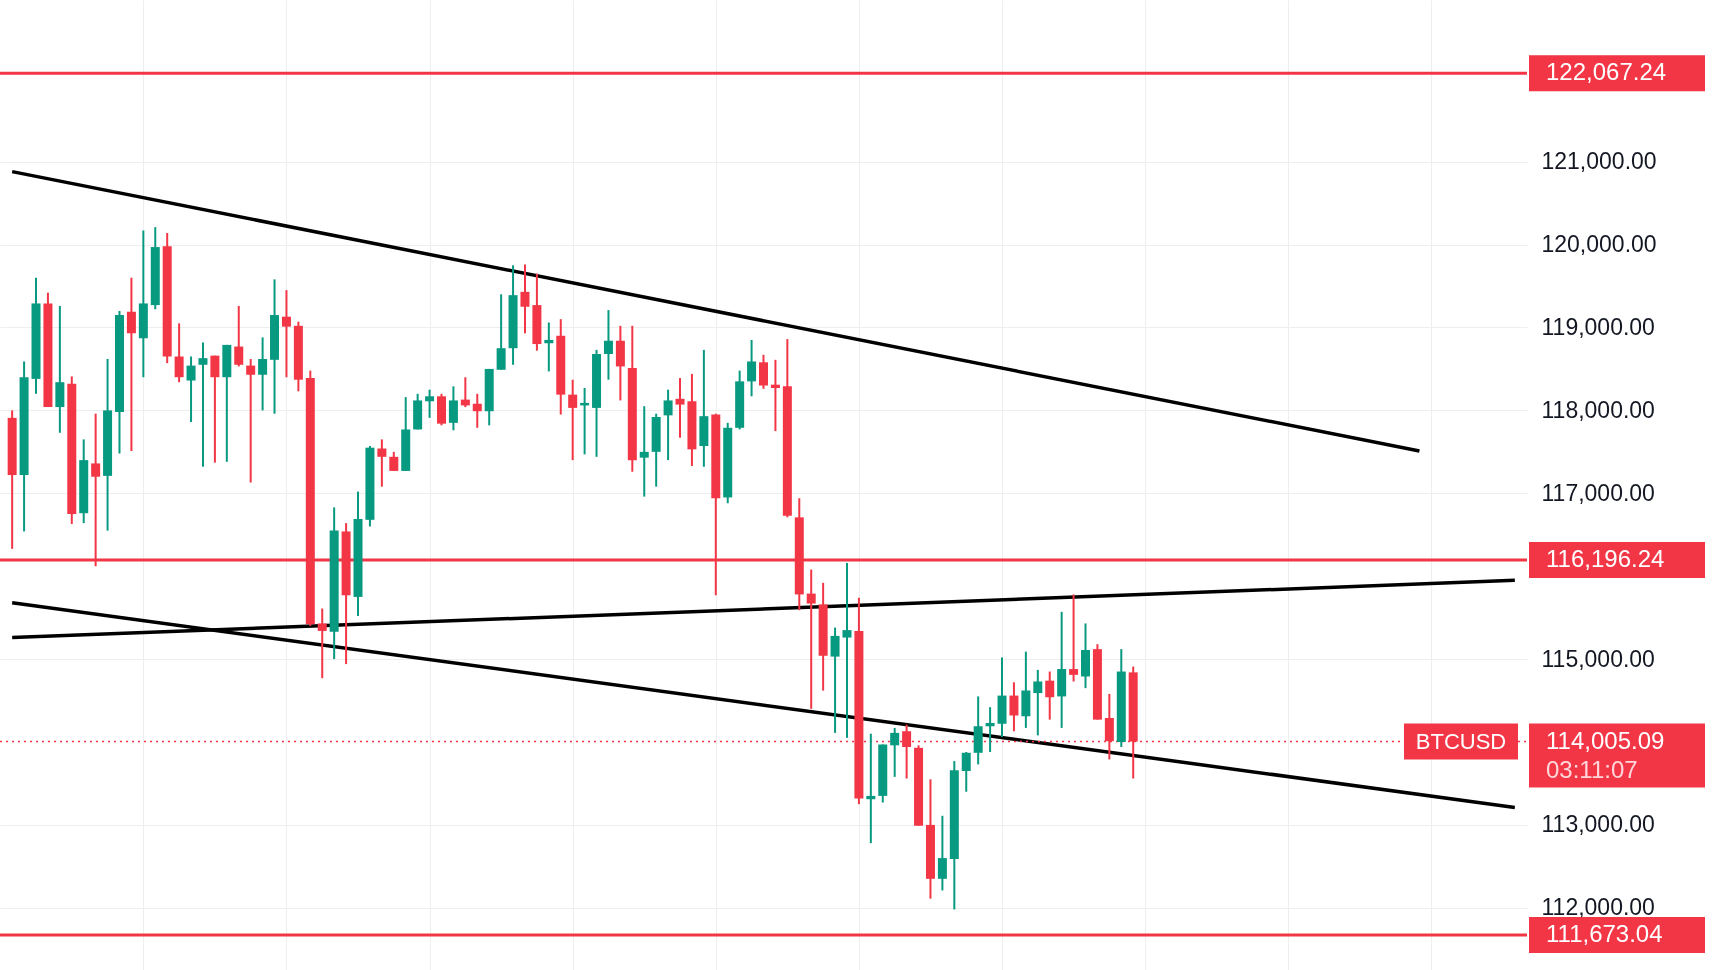  What do you see at coordinates (1598, 492) in the screenshot?
I see `y-tick-label: 117,000.00` at bounding box center [1598, 492].